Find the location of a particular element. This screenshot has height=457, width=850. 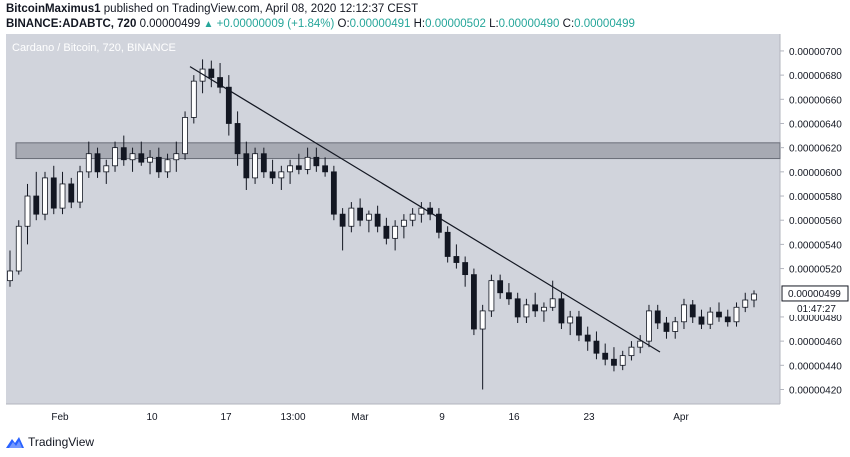

chart-title: Cardano / Bitcoin, 720, BINANCE is located at coordinates (94, 48).